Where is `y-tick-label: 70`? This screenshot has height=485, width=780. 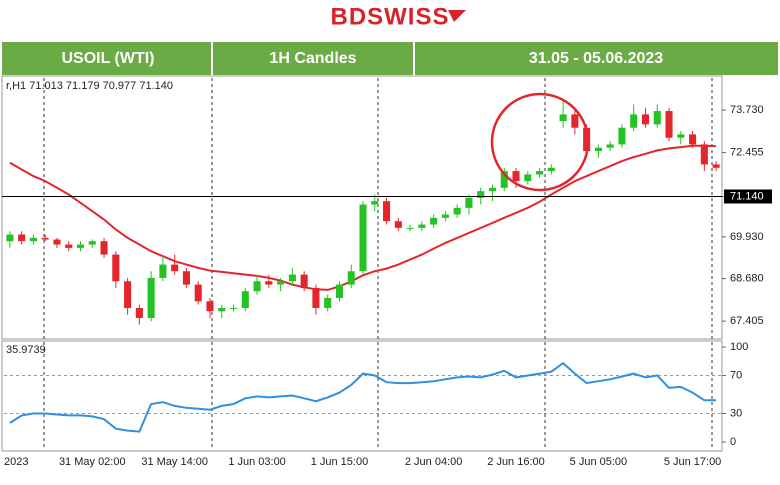
y-tick-label: 70 is located at coordinates (736, 375).